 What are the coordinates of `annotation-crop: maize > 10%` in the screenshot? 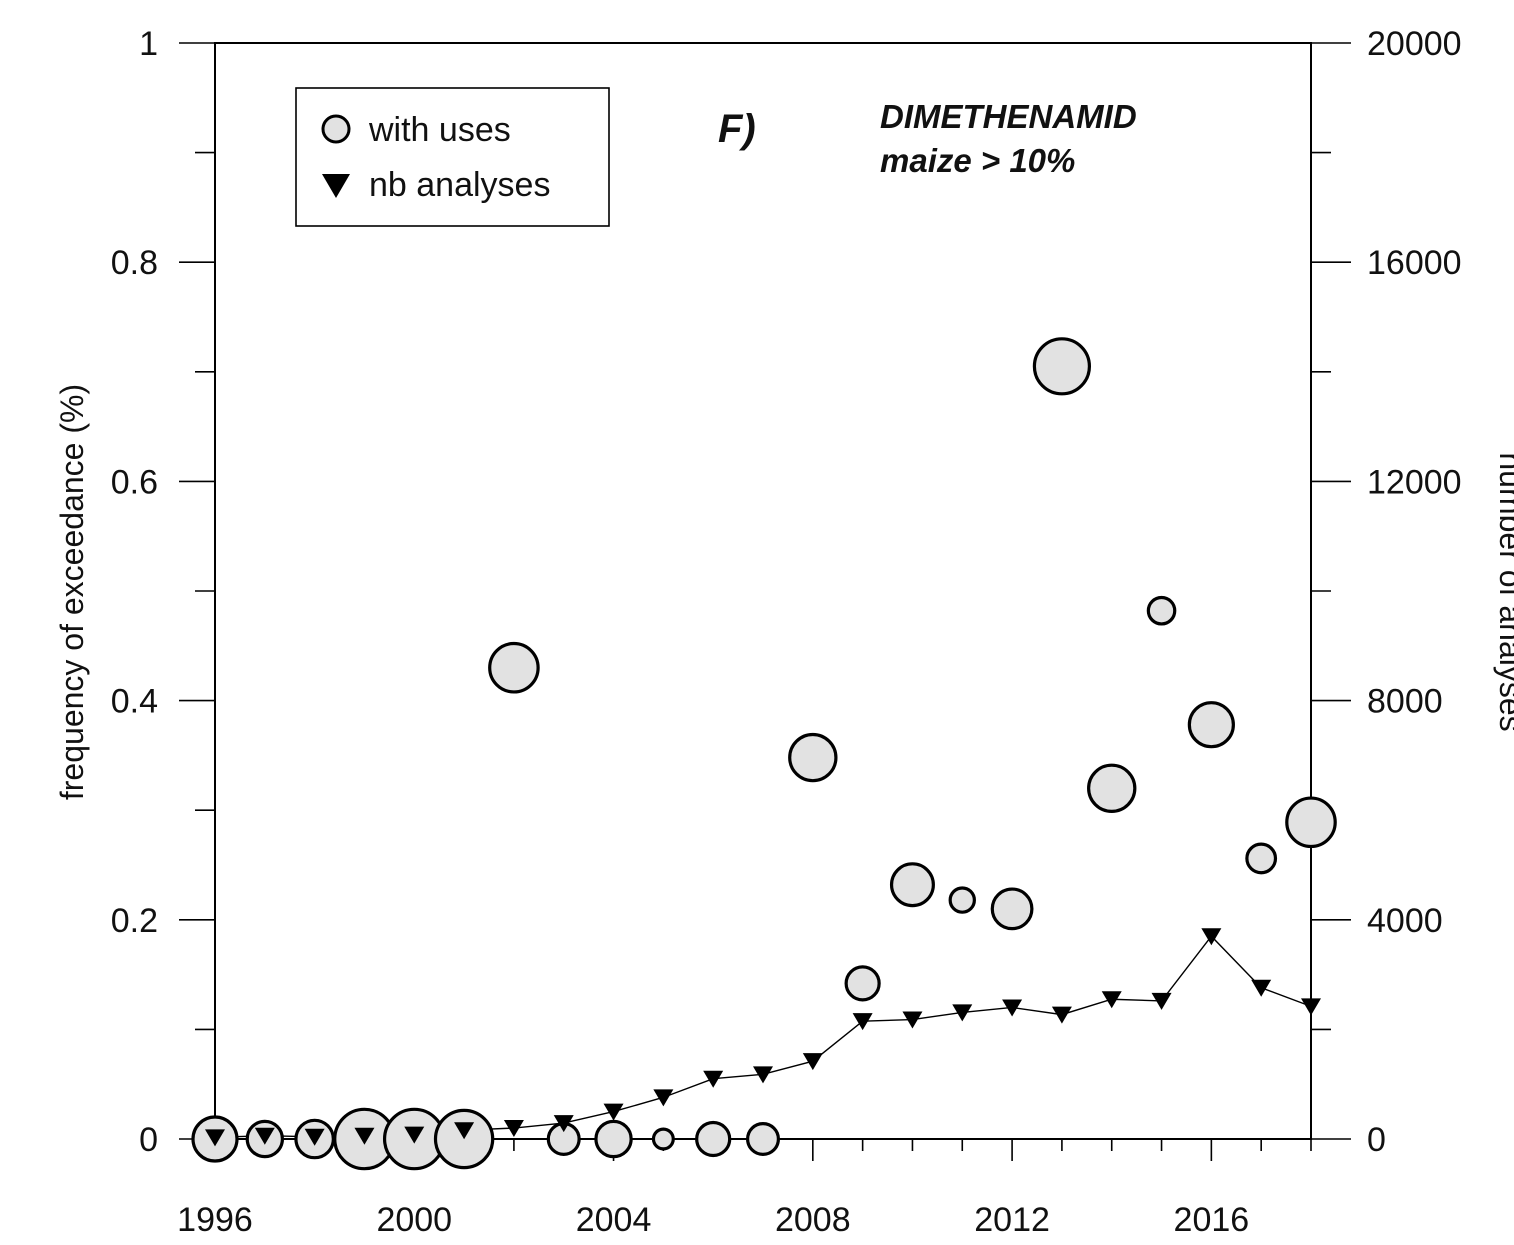 It's located at (977, 160).